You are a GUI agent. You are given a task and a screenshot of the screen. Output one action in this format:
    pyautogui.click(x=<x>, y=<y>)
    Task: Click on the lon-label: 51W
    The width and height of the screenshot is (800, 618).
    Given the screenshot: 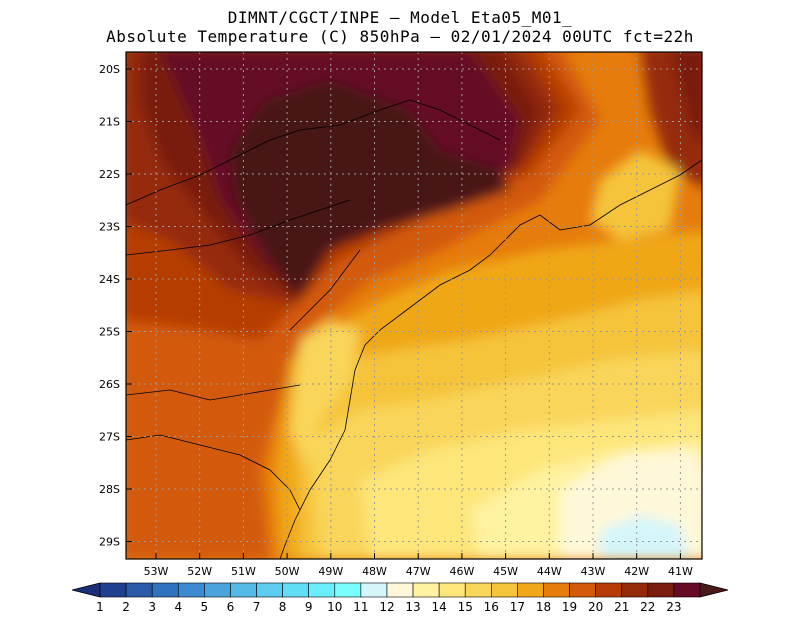 What is the action you would take?
    pyautogui.click(x=243, y=571)
    